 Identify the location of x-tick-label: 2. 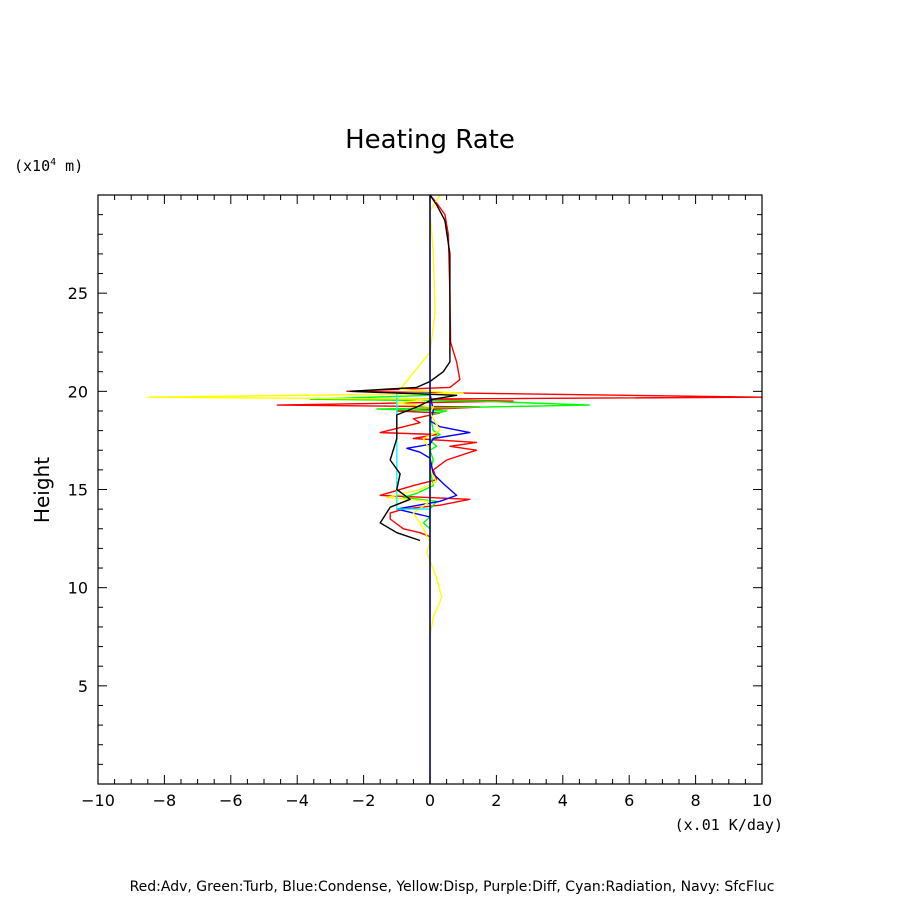
(496, 800).